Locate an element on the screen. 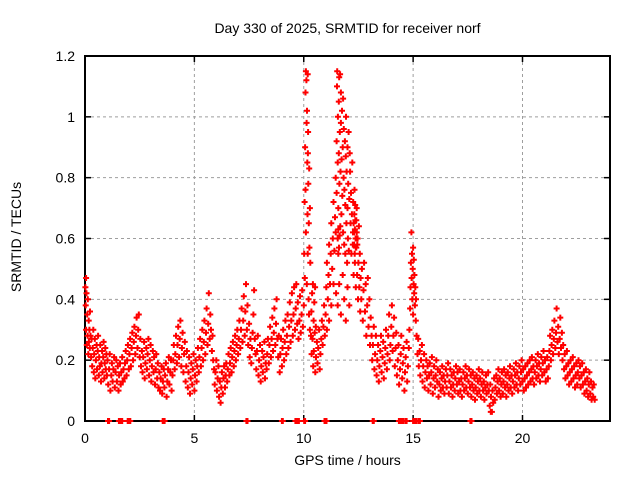  y-tick-label: 0 is located at coordinates (71, 421).